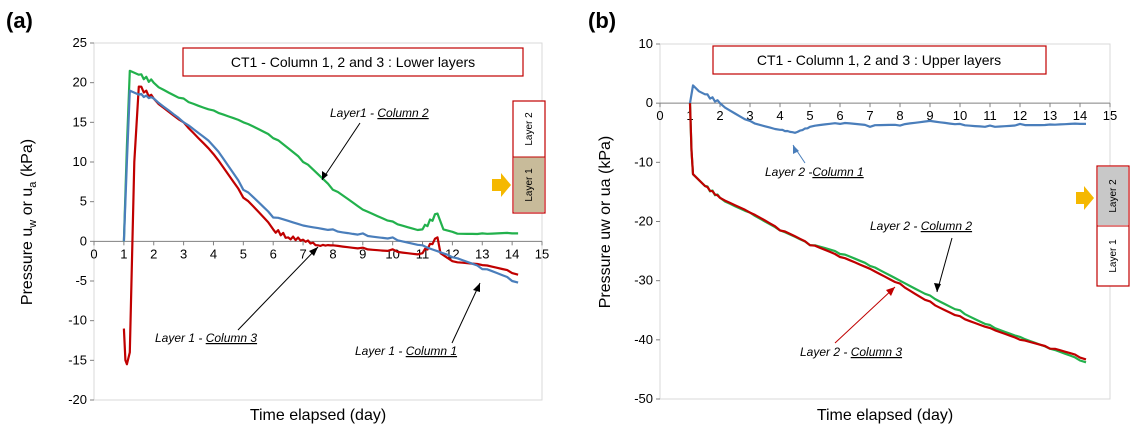 The image size is (1132, 429). I want to click on y-axis-title-a: Pressure uw or ua (kPa), so click(29, 222).